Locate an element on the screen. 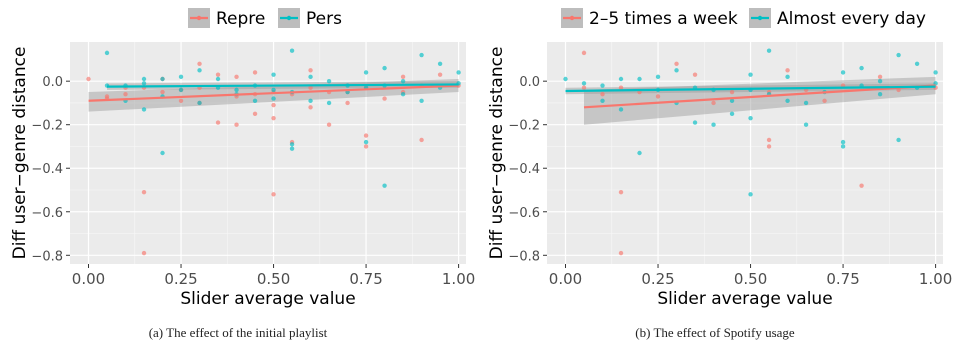  x-tick-label: 0.25 is located at coordinates (657, 279).